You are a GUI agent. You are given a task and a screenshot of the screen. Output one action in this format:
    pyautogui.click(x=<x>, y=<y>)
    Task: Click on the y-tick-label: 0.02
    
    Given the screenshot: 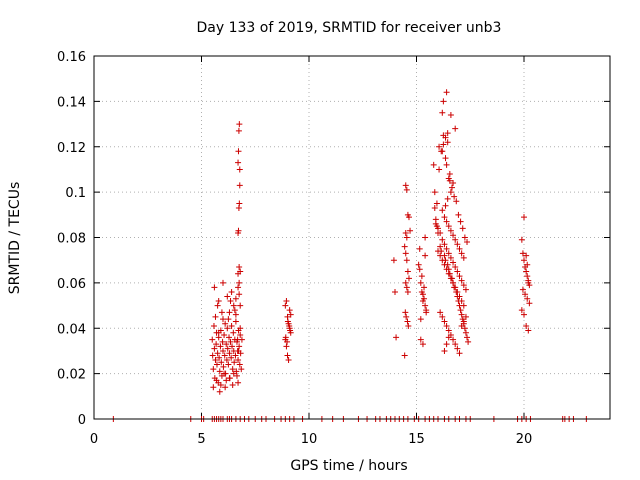 What is the action you would take?
    pyautogui.click(x=71, y=375)
    